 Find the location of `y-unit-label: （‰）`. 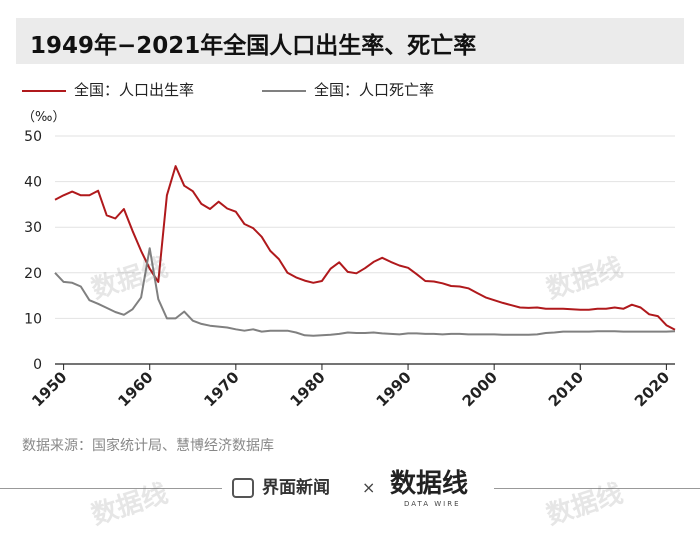

y-unit-label: （‰） is located at coordinates (43, 117).